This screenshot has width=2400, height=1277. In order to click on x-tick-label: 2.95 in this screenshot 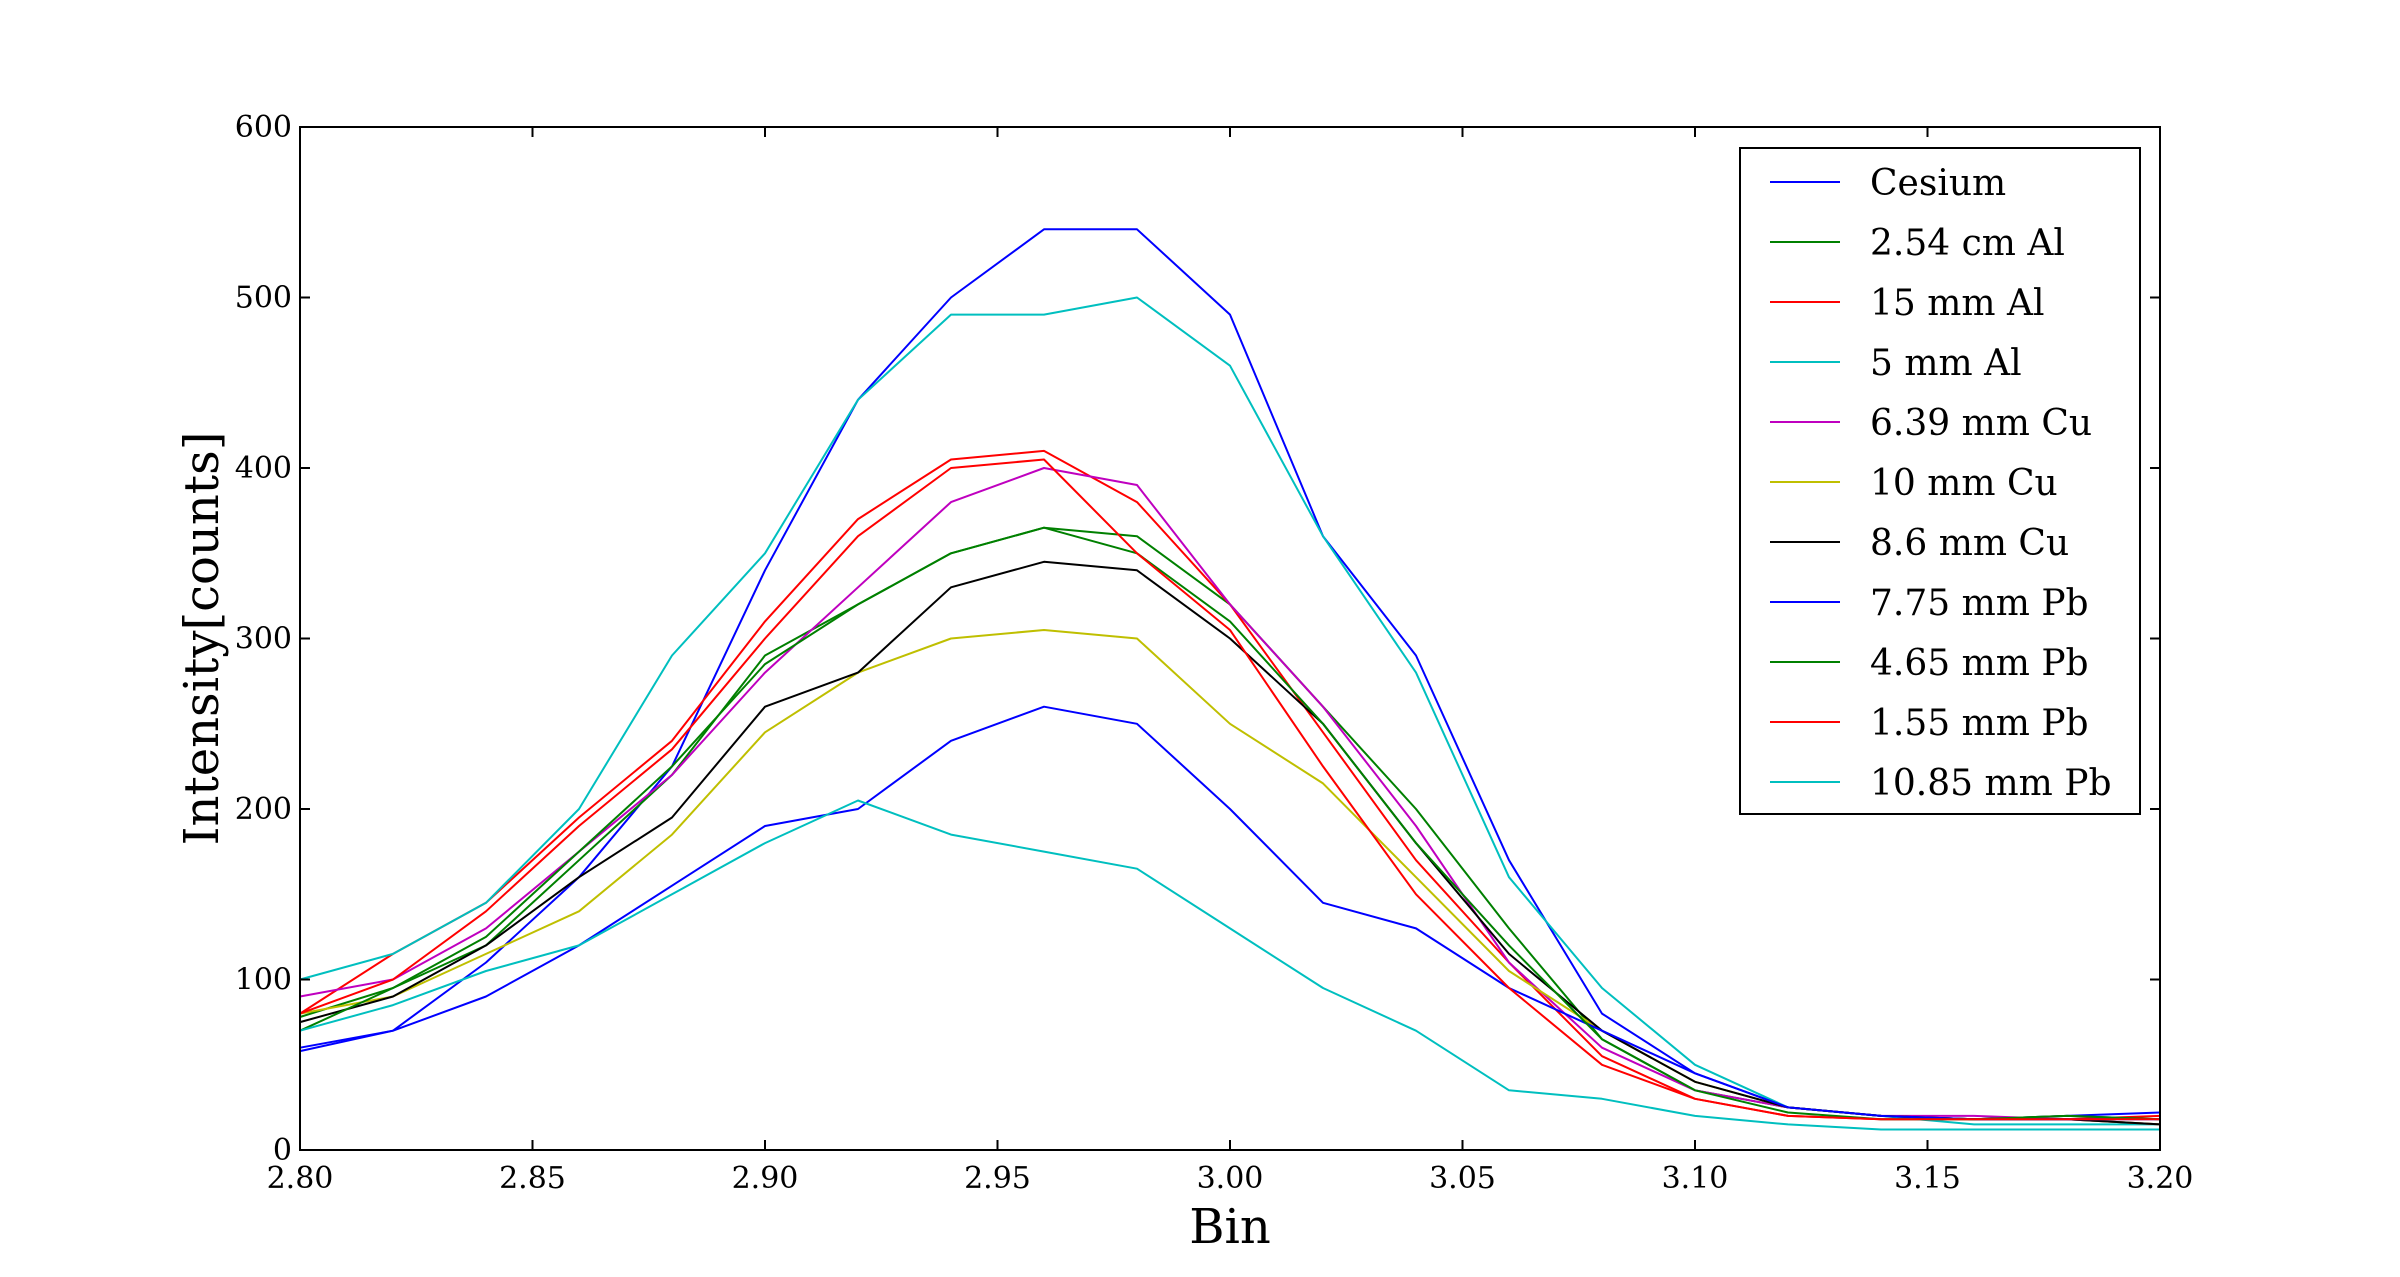, I will do `click(997, 1178)`.